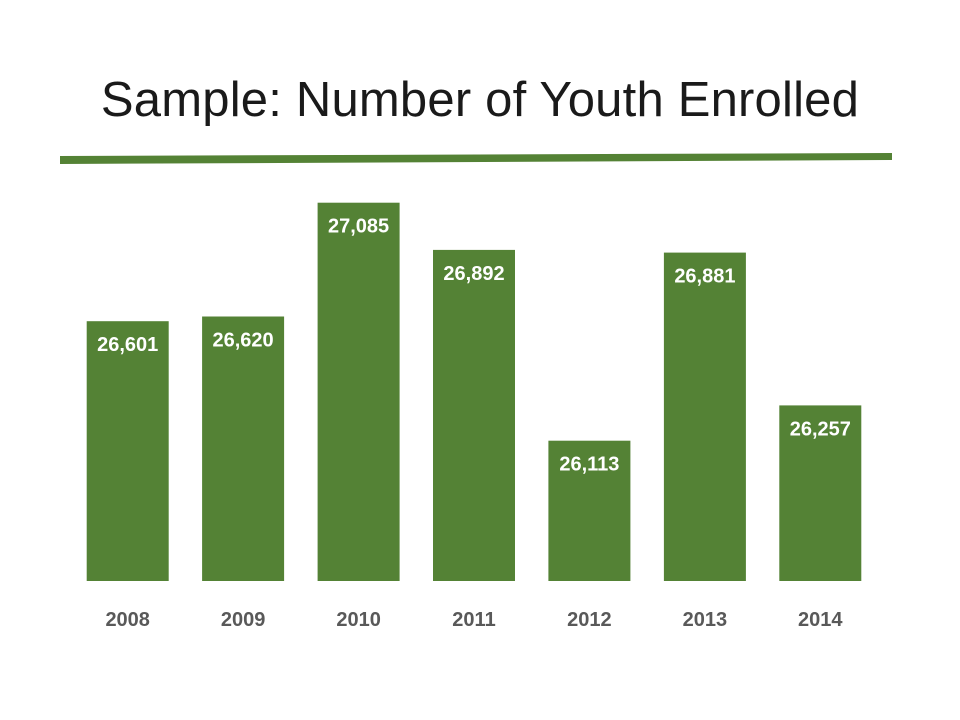 The height and width of the screenshot is (720, 960). What do you see at coordinates (358, 391) in the screenshot?
I see `bar-2010` at bounding box center [358, 391].